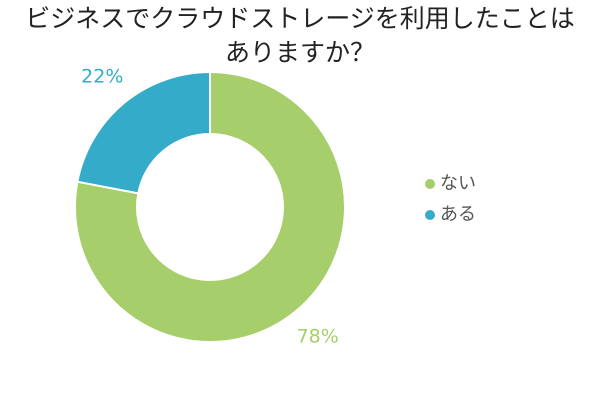 This screenshot has height=400, width=600. I want to click on chart-title-line-2: ありますか？, so click(299, 52).